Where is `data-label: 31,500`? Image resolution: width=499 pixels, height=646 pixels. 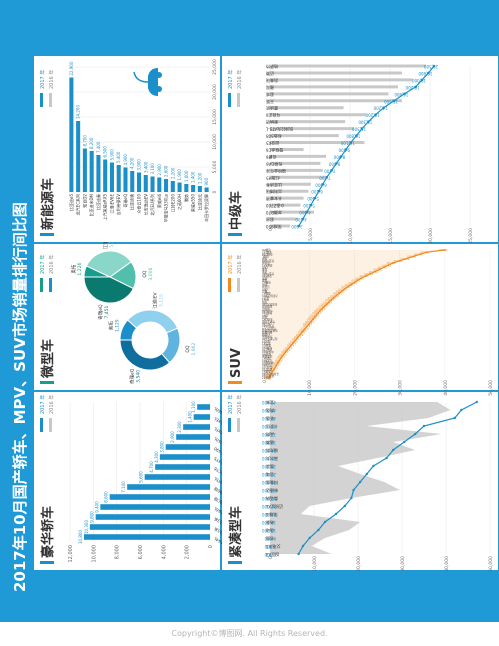 data-label: 31,500 is located at coordinates (404, 259).